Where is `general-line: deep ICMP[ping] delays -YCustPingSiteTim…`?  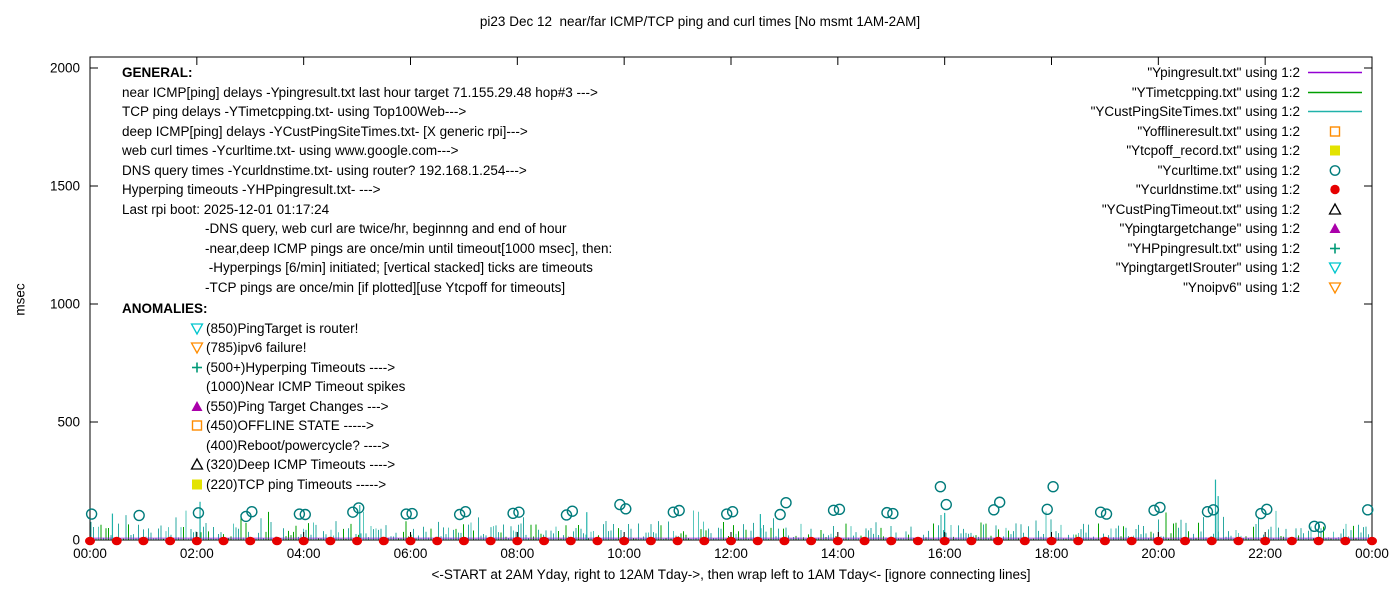
general-line: deep ICMP[ping] delays -YCustPingSiteTim… is located at coordinates (325, 131).